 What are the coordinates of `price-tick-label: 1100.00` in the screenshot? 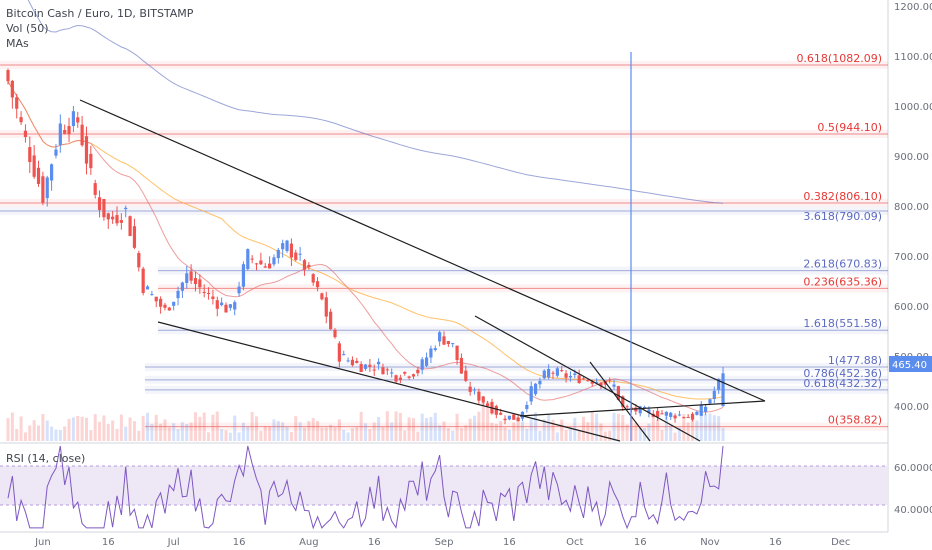 It's located at (913, 57).